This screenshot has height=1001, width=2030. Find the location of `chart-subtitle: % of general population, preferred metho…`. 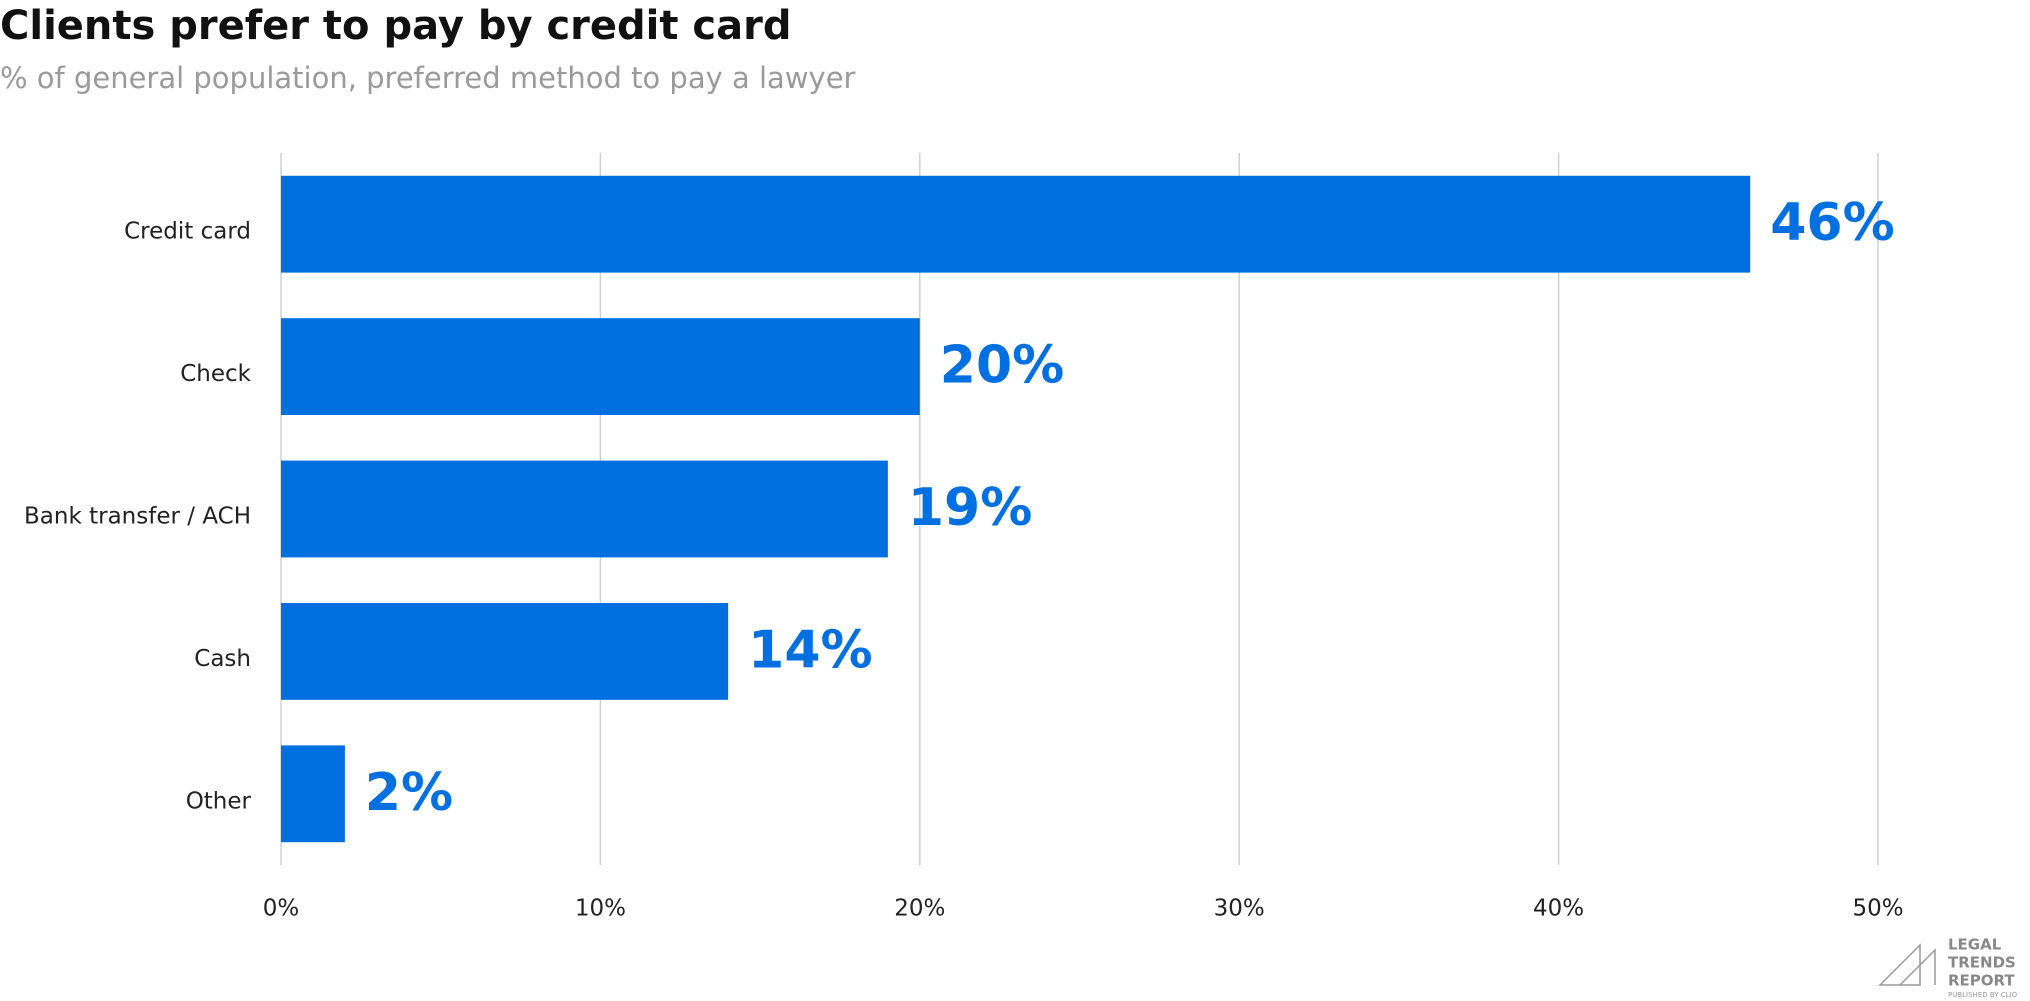

chart-subtitle: % of general population, preferred metho… is located at coordinates (428, 78).